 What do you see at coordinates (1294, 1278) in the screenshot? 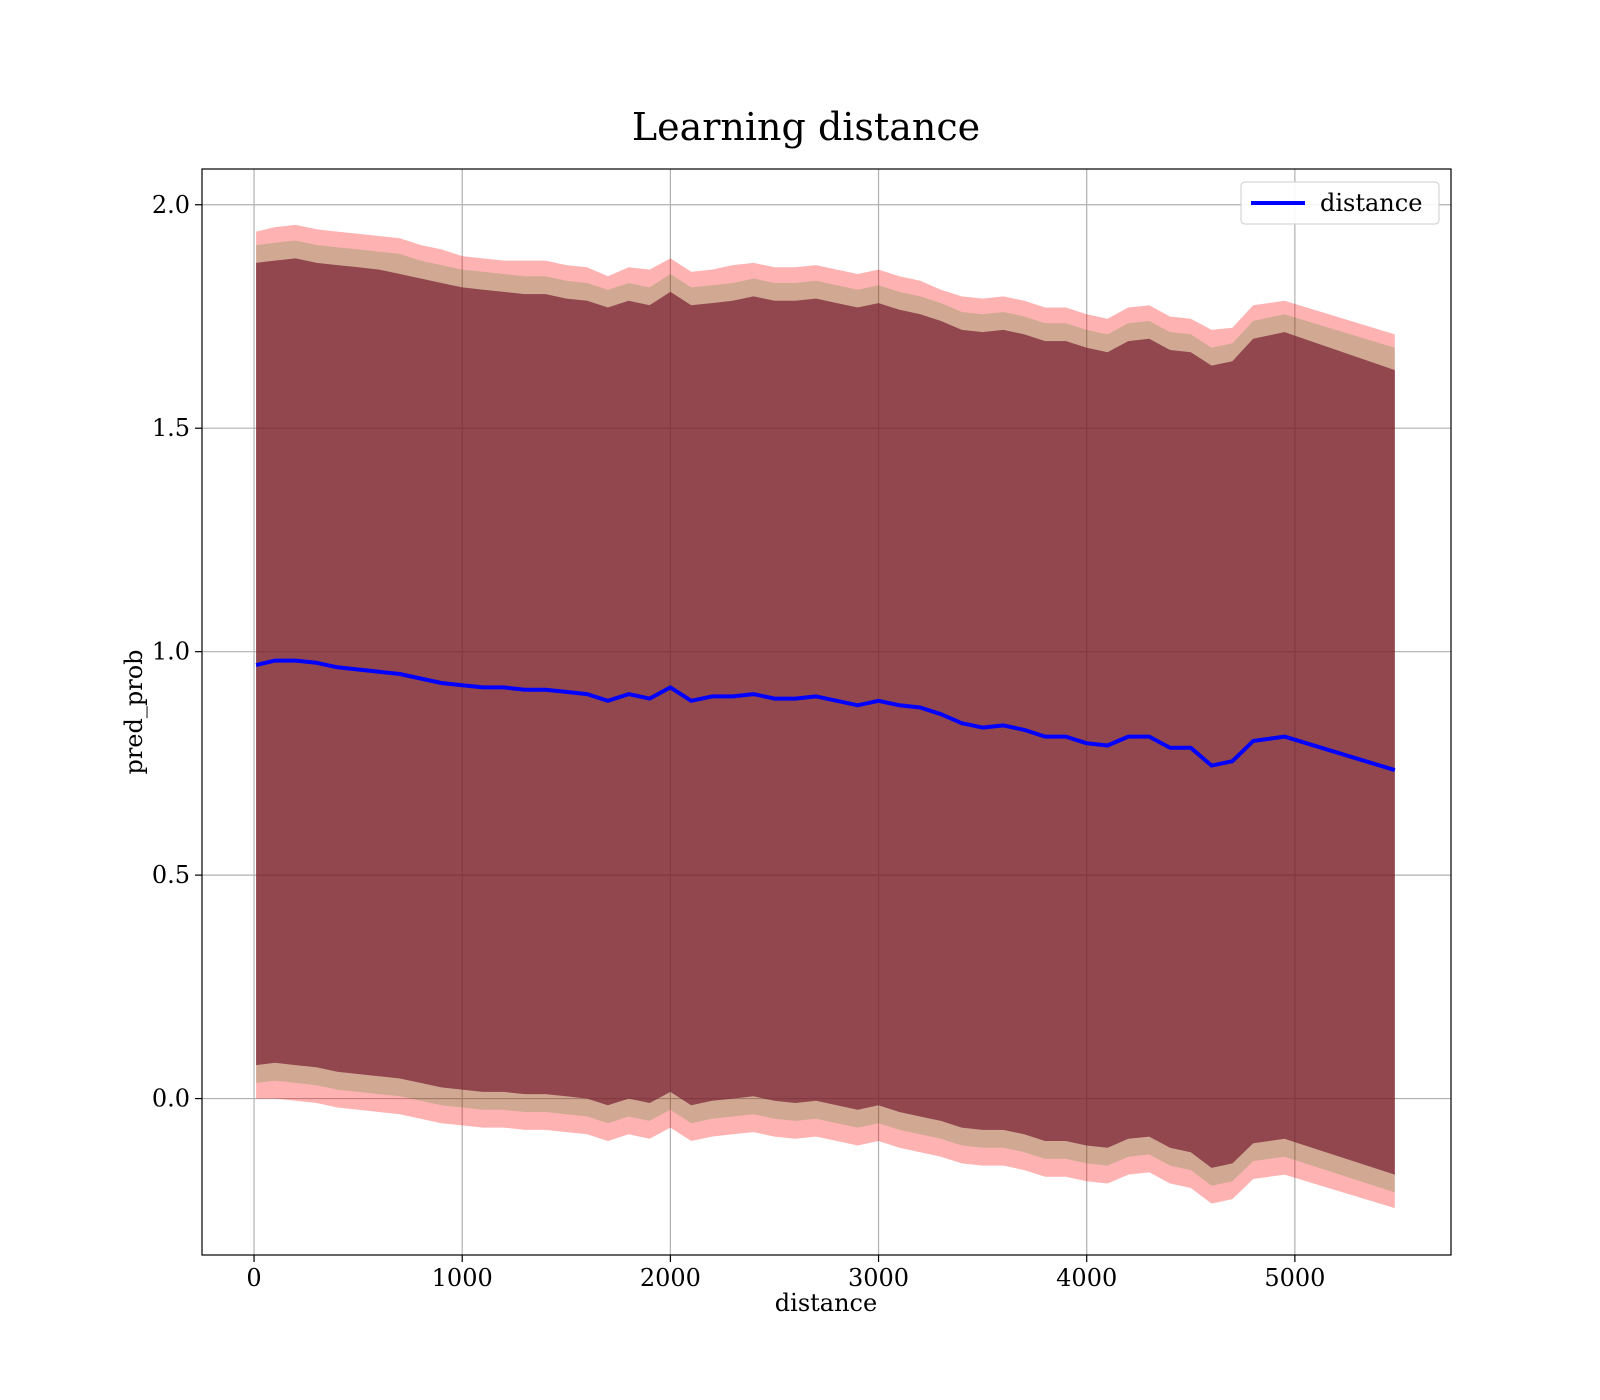
I see `x-tick-label: 5000` at bounding box center [1294, 1278].